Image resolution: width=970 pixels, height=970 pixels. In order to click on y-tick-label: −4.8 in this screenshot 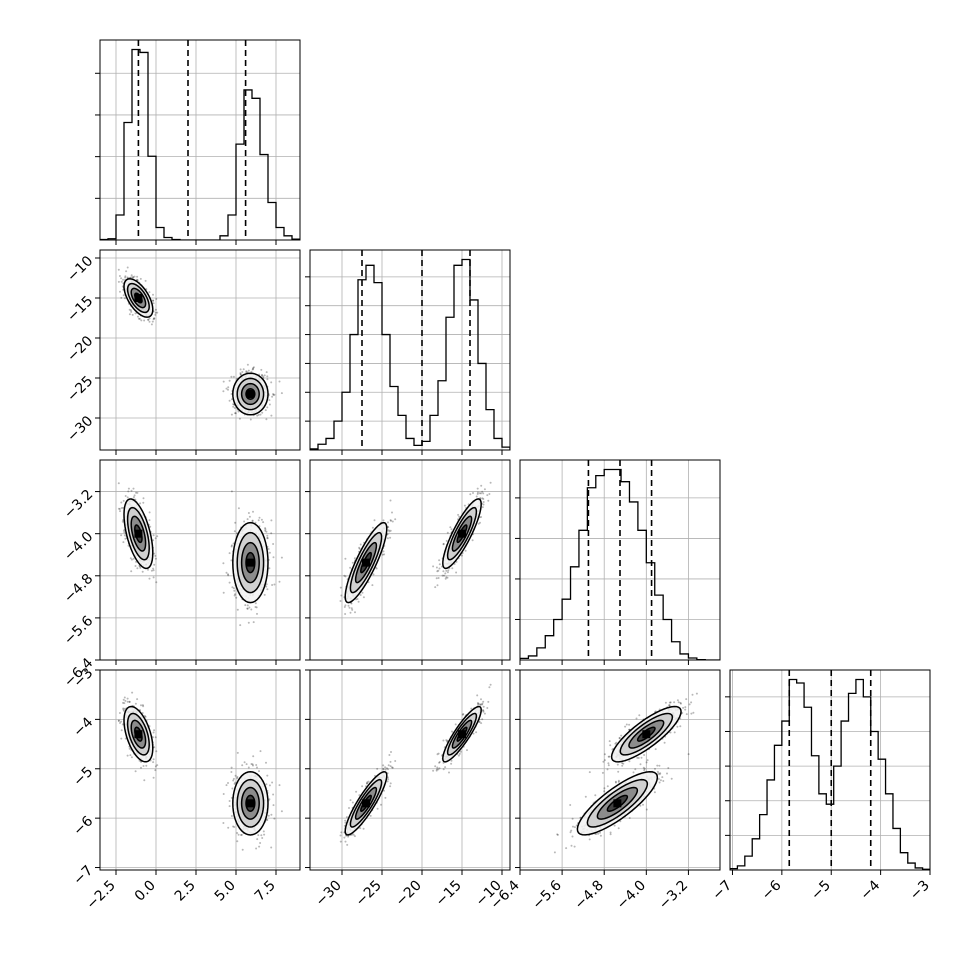, I will do `click(78, 588)`.